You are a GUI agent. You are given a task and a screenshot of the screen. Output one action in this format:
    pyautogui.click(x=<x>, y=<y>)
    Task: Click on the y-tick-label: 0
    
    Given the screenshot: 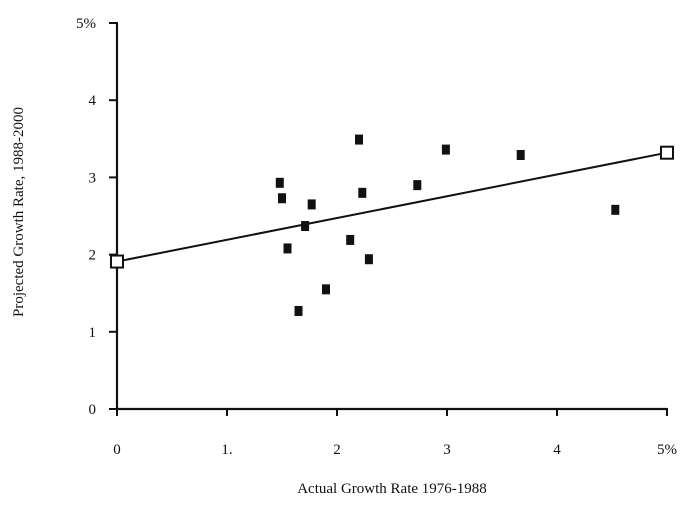 What is the action you would take?
    pyautogui.click(x=93, y=410)
    